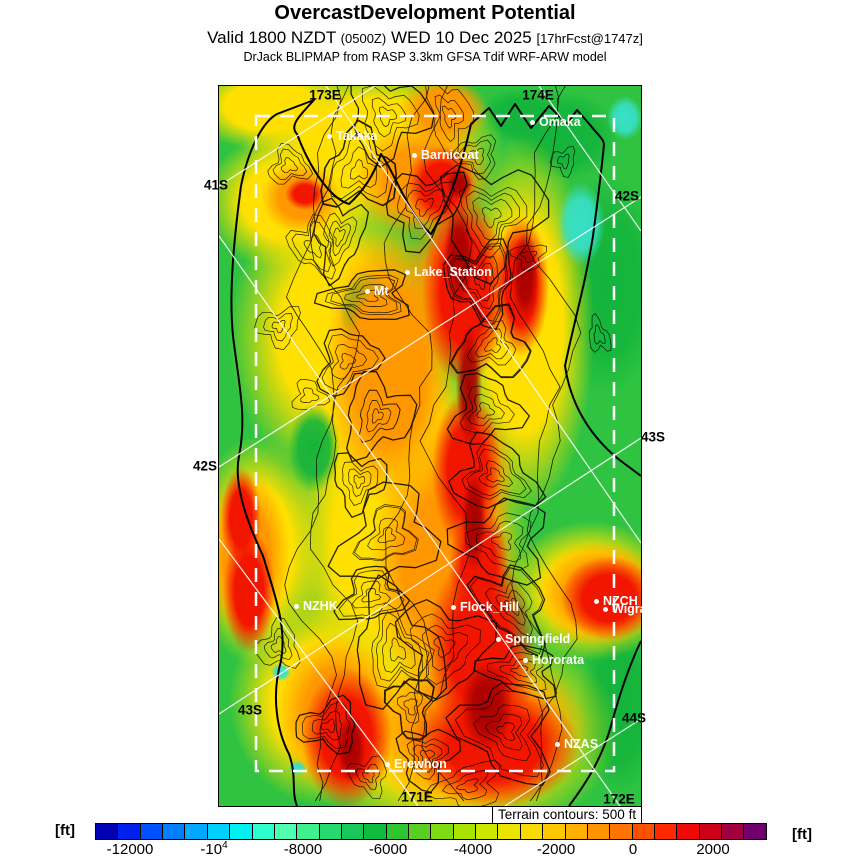 The height and width of the screenshot is (860, 850). What do you see at coordinates (320, 606) in the screenshot?
I see `station-label: NZHK` at bounding box center [320, 606].